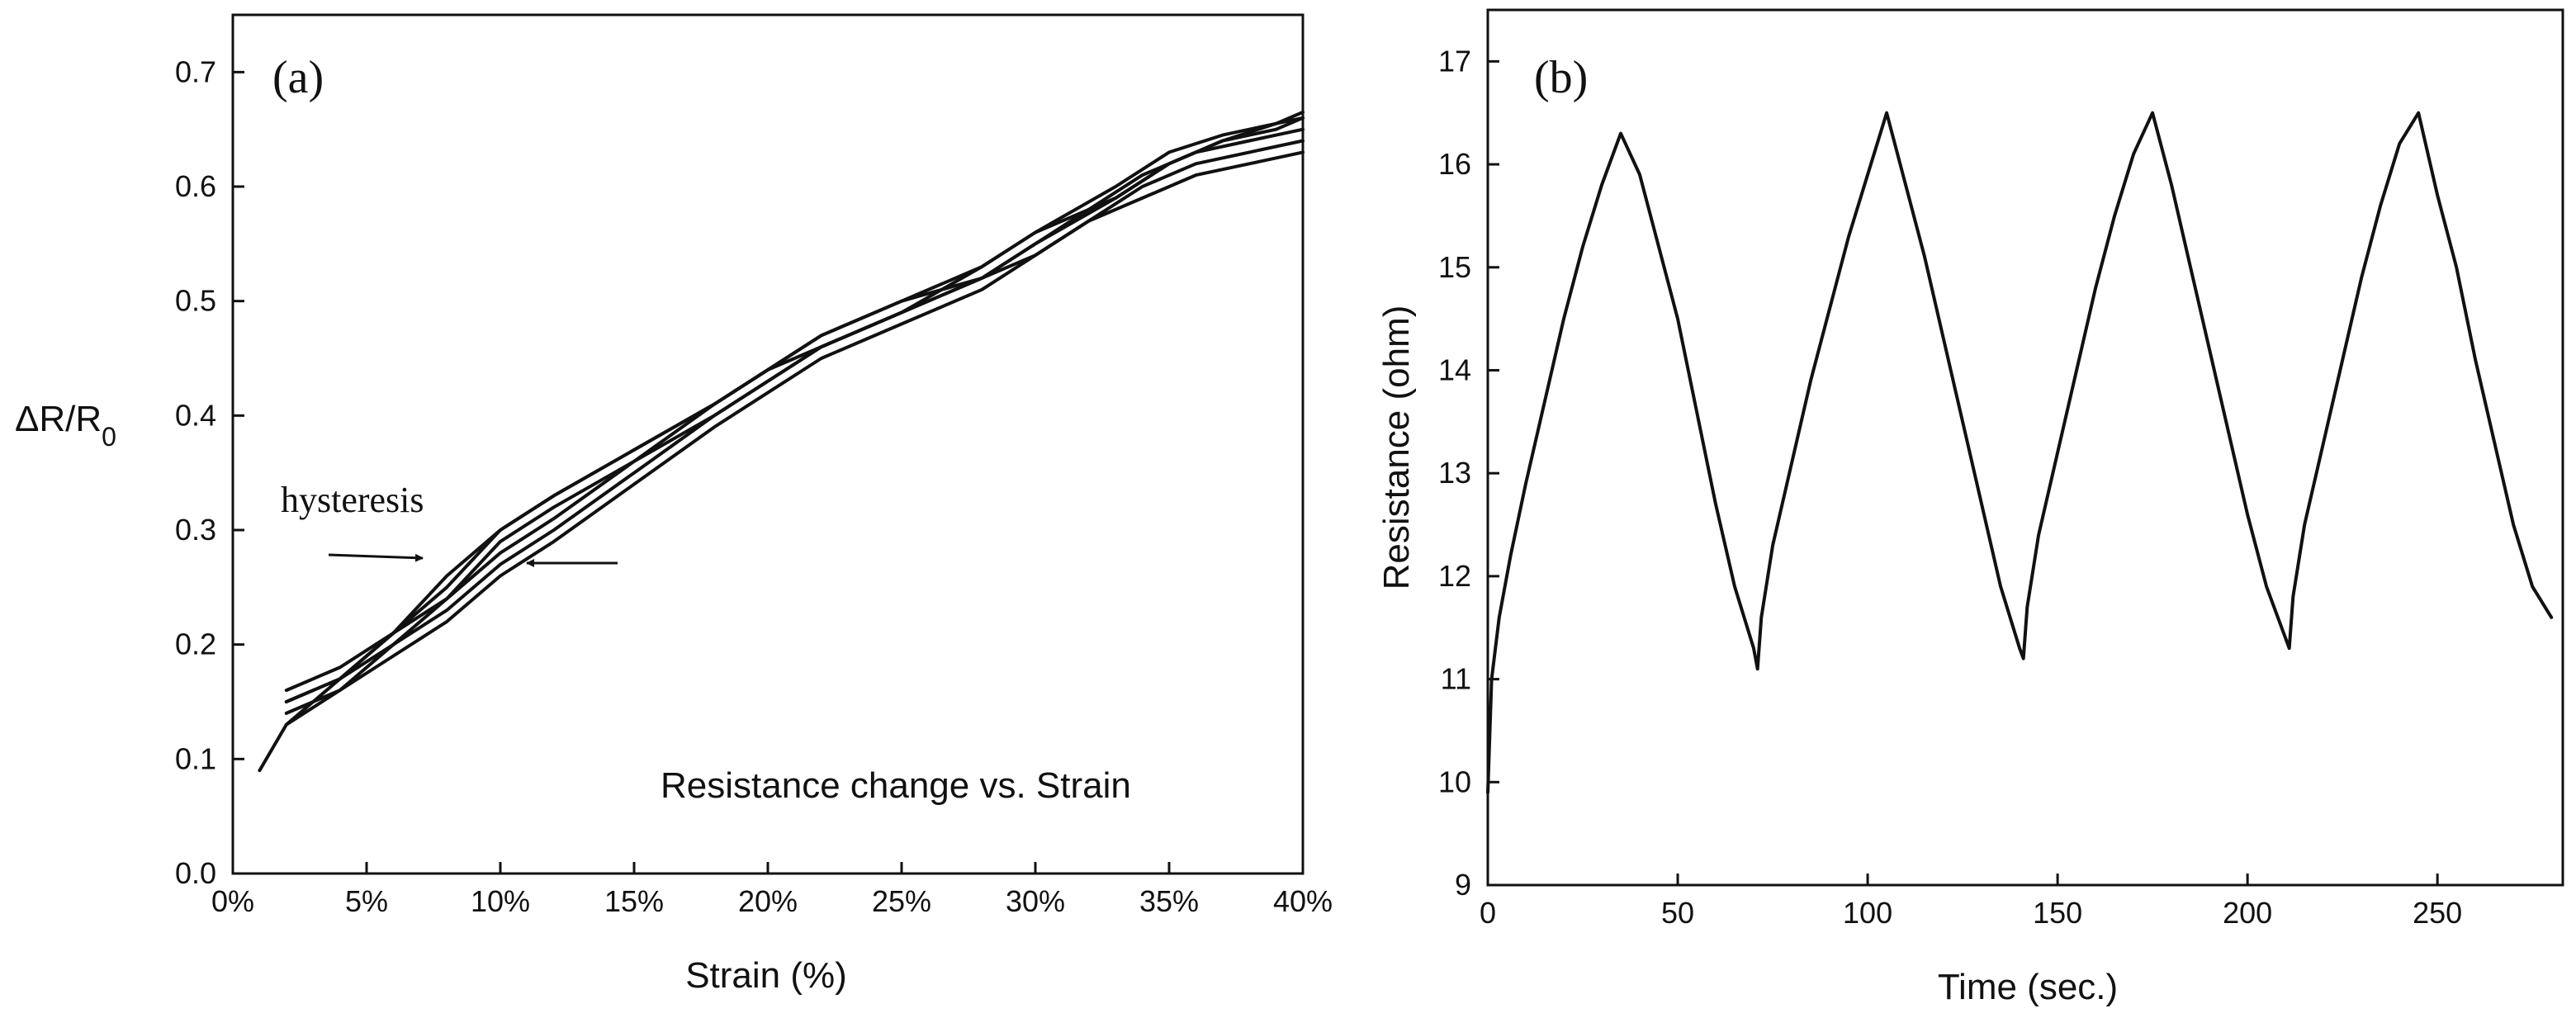 This screenshot has height=1018, width=2576. I want to click on x-tick-label: 35%, so click(1169, 901).